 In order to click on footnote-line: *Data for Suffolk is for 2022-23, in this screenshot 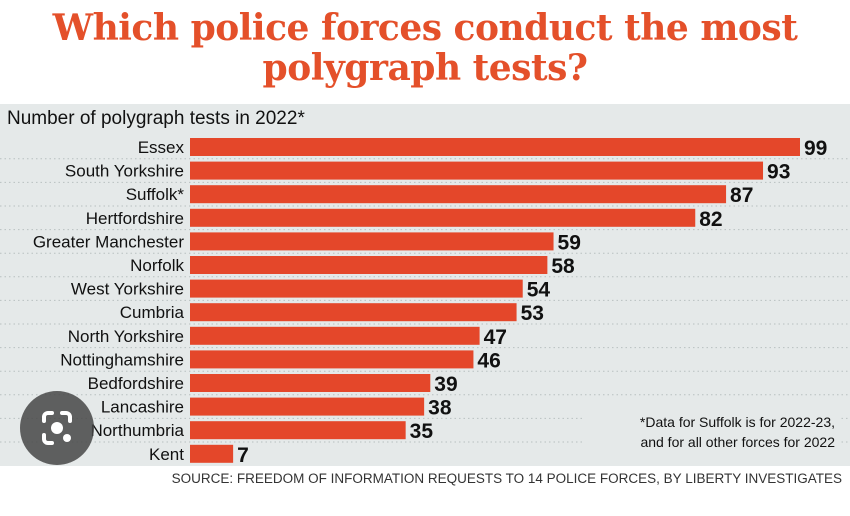, I will do `click(737, 422)`.